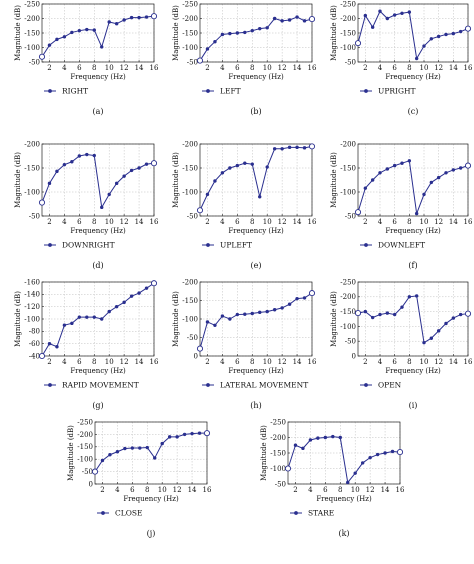 The image size is (474, 564). What do you see at coordinates (256, 265) in the screenshot?
I see `panel-label: (e)` at bounding box center [256, 265].